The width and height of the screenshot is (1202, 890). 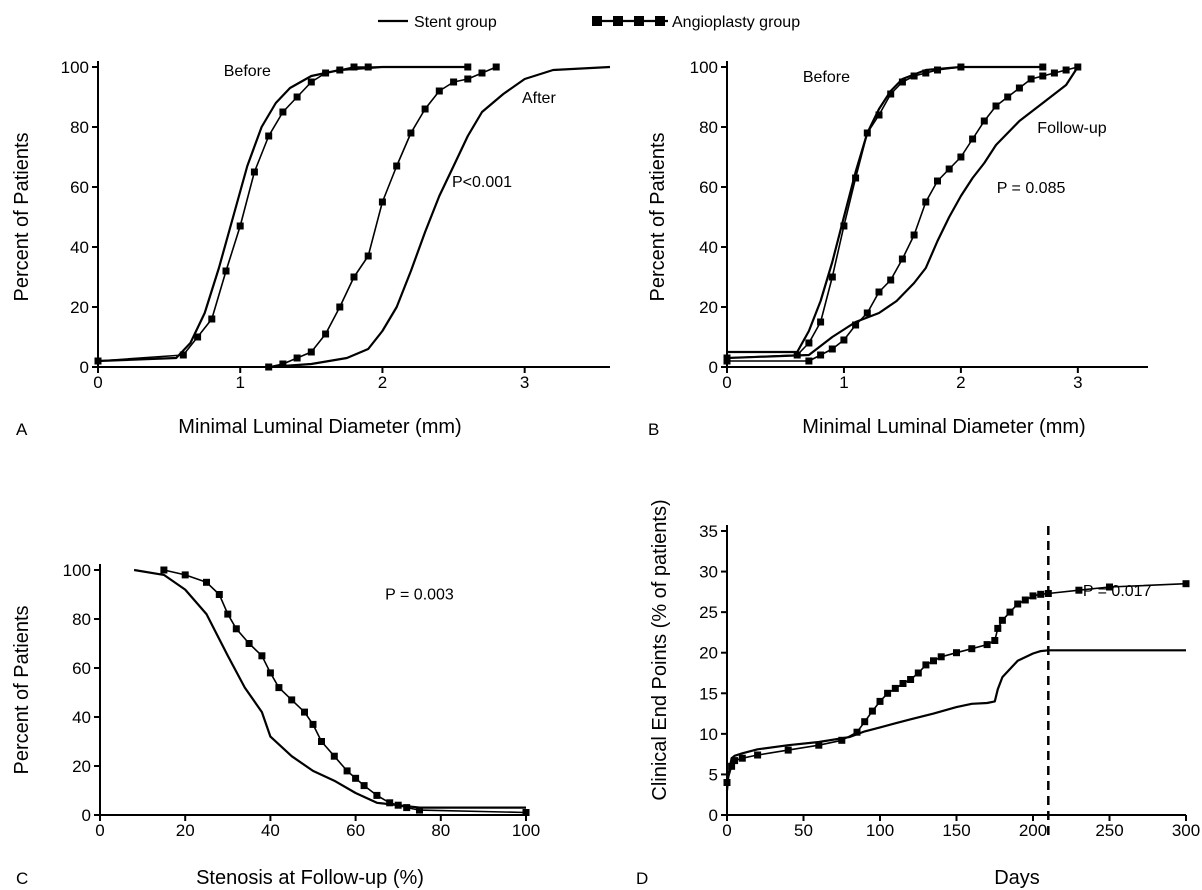 I want to click on stent-series-line-c, so click(x=329, y=688).